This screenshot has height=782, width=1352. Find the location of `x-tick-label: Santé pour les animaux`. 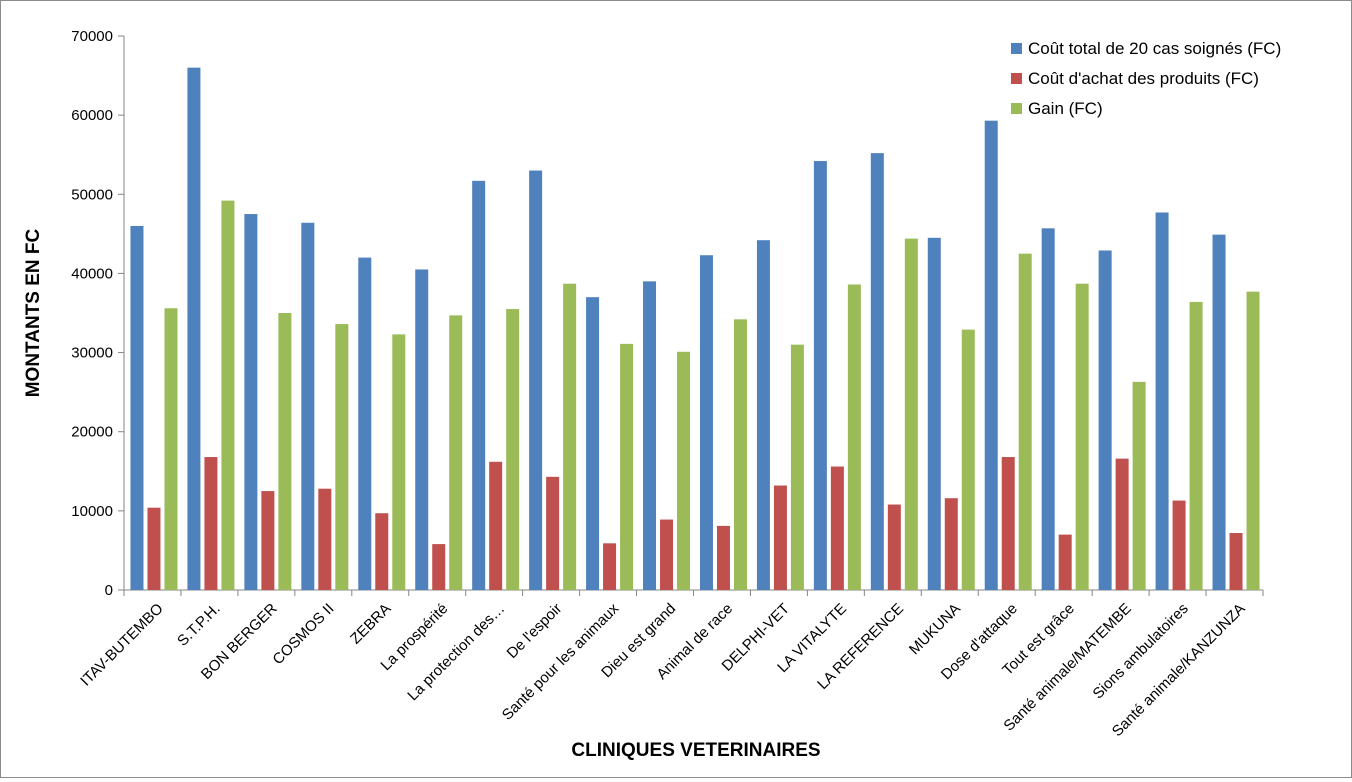

x-tick-label: Santé pour les animaux is located at coordinates (561, 662).